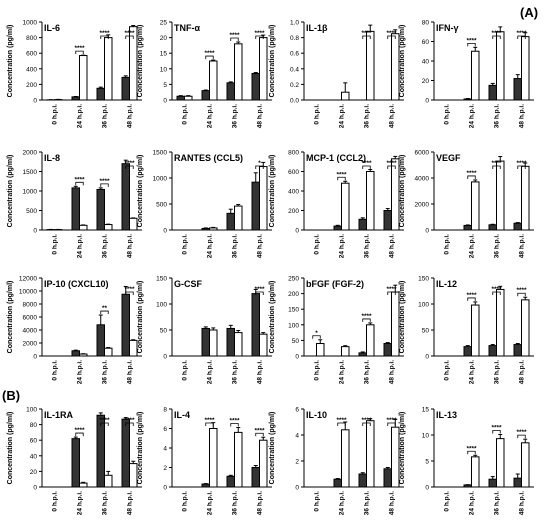 The width and height of the screenshot is (550, 524). I want to click on y-tick-label: 15, so click(426, 410).